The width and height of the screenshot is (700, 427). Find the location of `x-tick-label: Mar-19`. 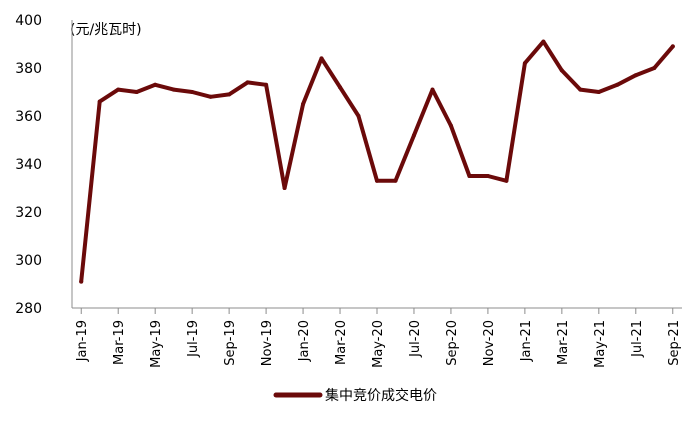

x-tick-label: Mar-19 is located at coordinates (119, 342).